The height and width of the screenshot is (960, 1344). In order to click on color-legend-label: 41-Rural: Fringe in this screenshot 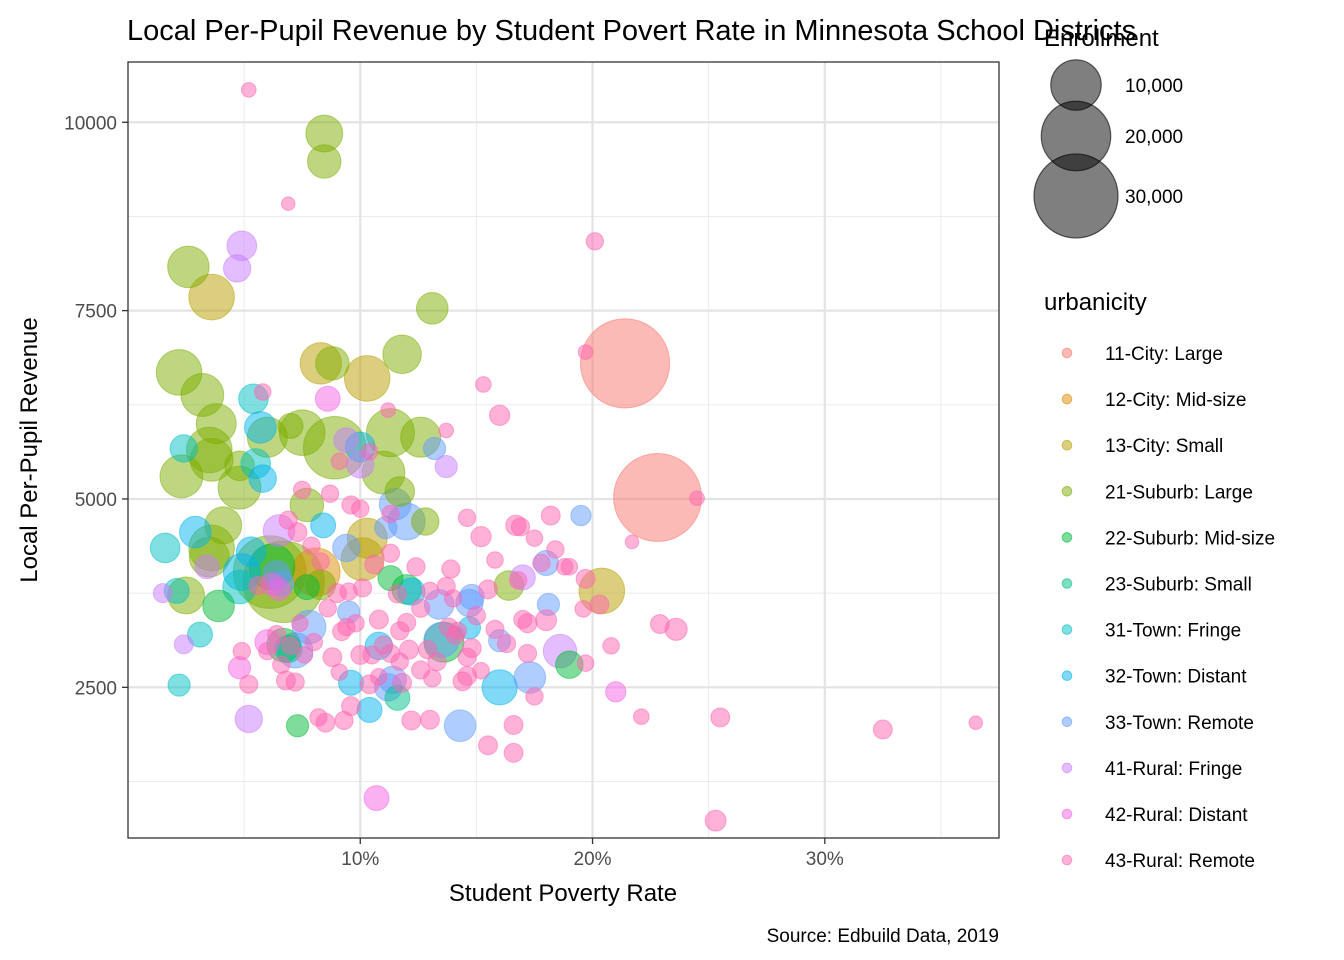, I will do `click(1173, 769)`.